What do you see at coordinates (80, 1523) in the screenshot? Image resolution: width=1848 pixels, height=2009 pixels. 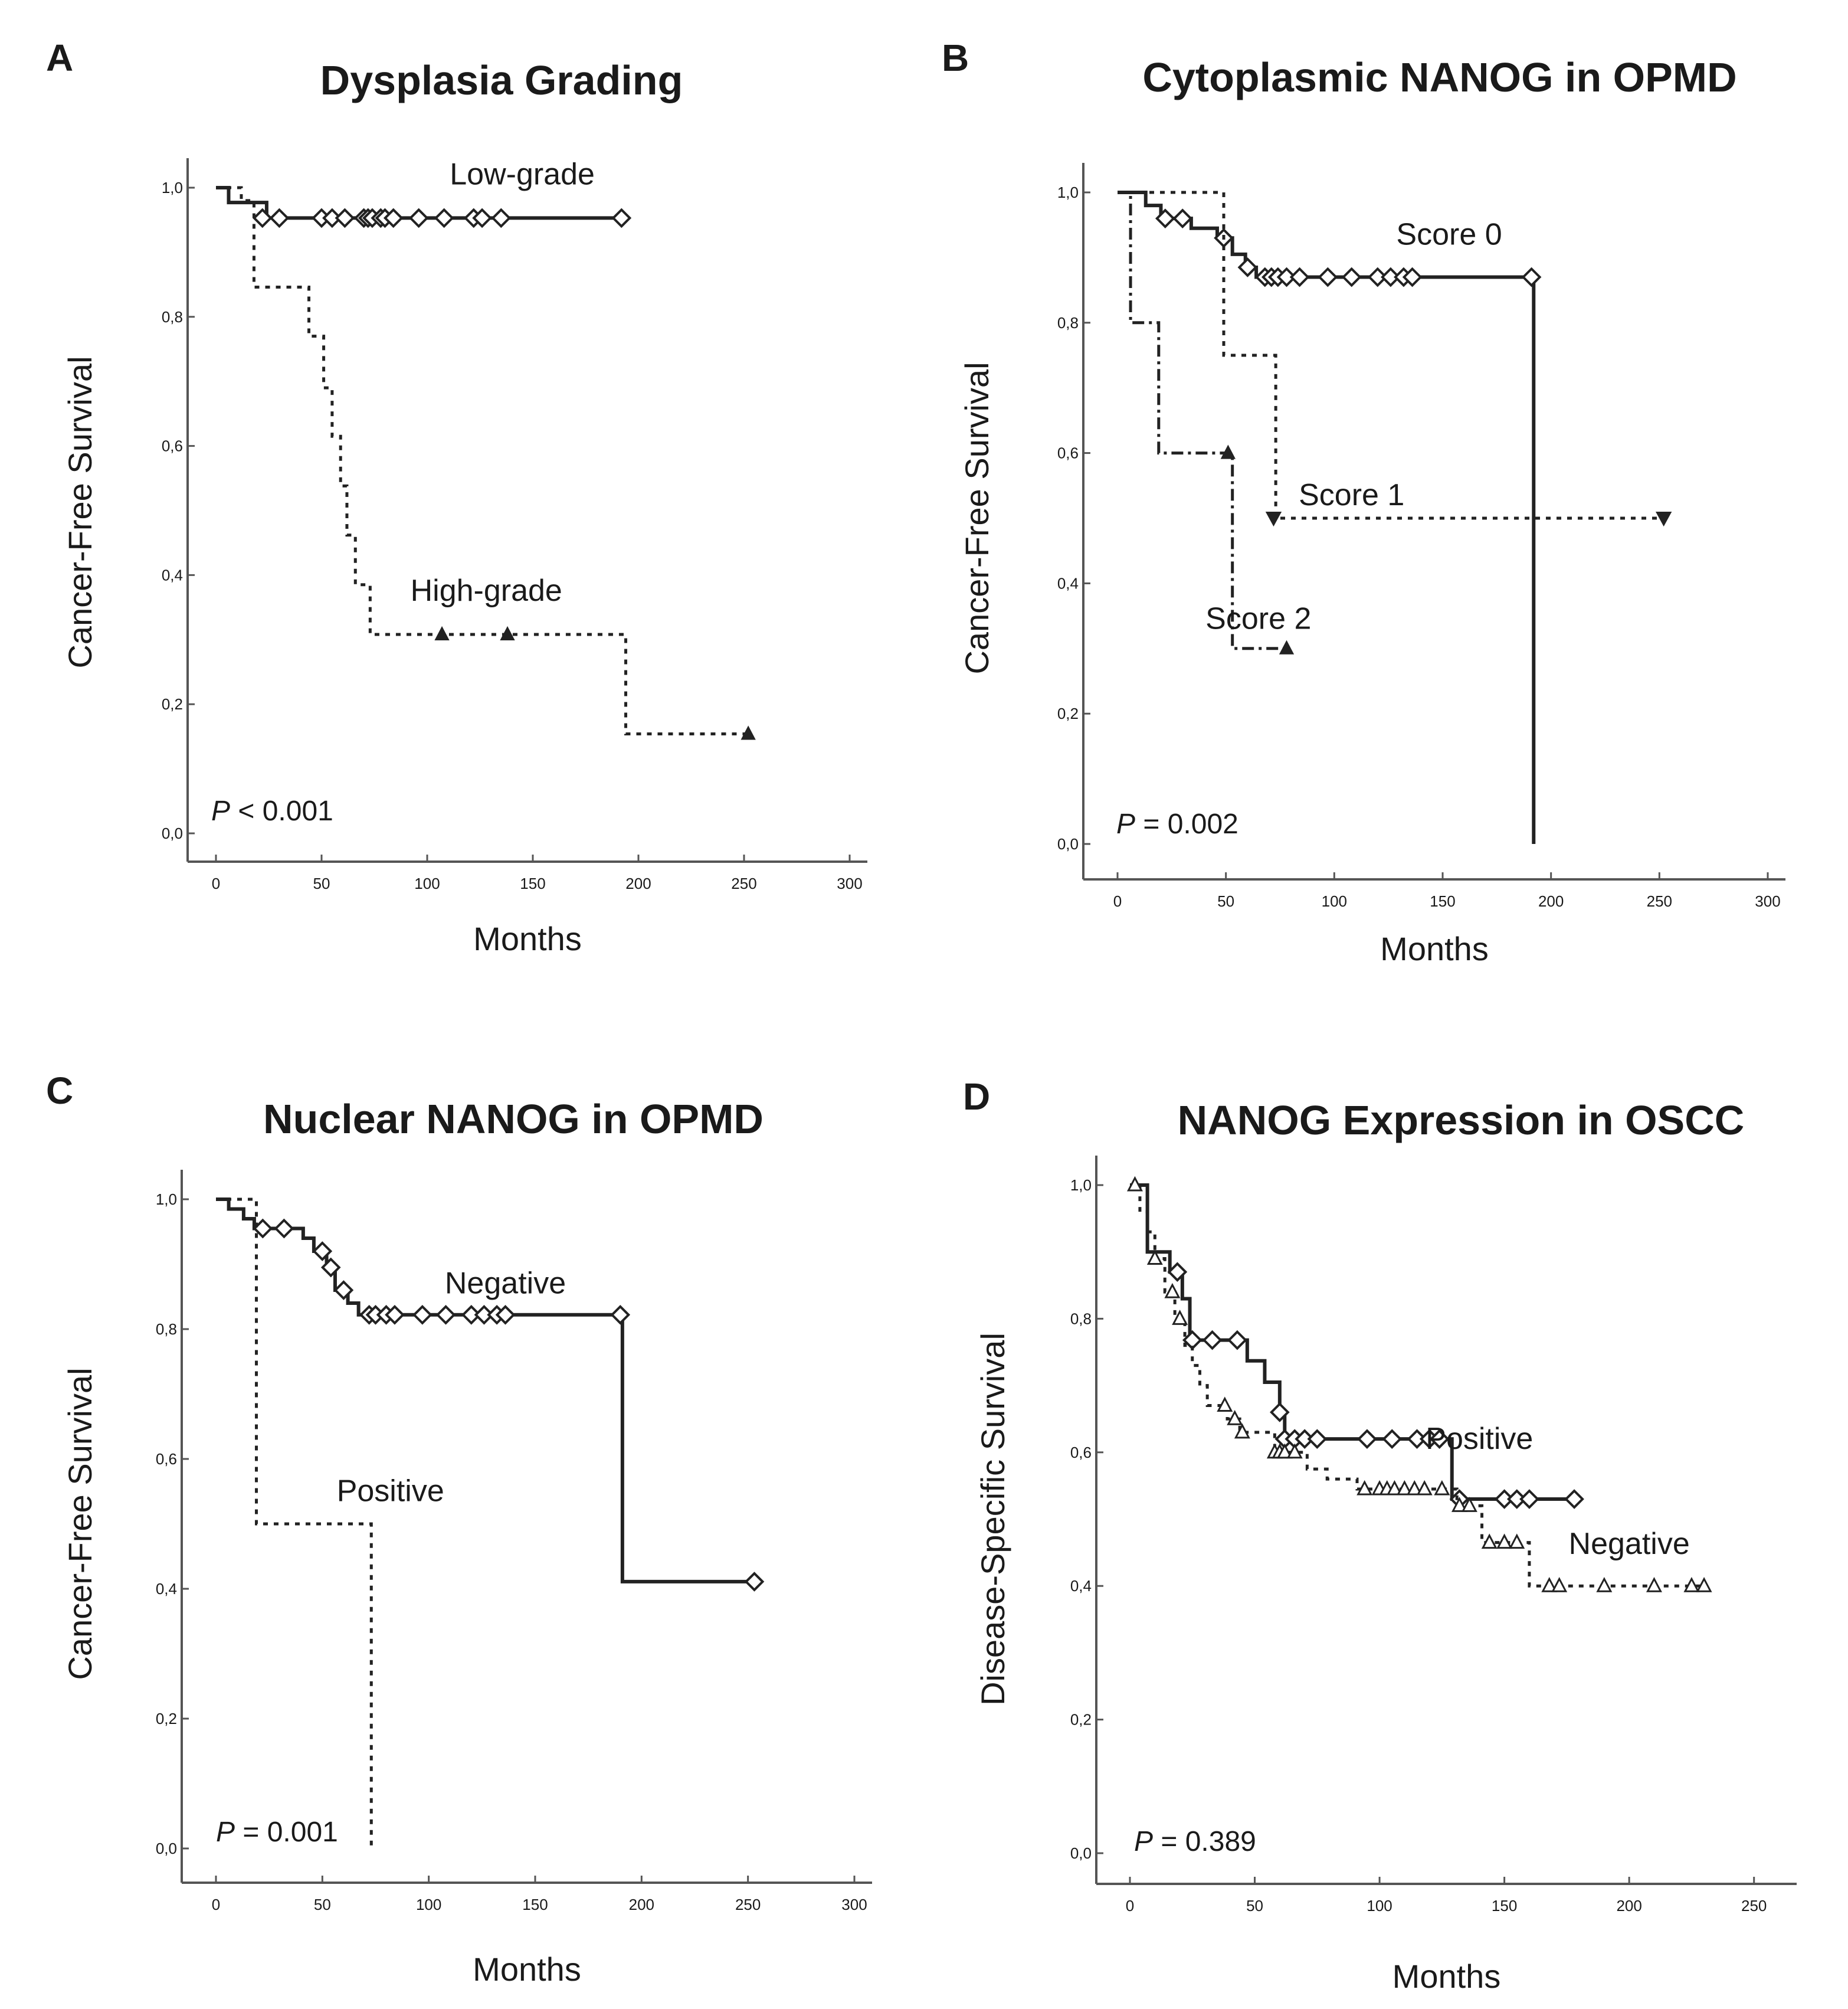 I see `y-axis-title: Cancer-Free Survival` at bounding box center [80, 1523].